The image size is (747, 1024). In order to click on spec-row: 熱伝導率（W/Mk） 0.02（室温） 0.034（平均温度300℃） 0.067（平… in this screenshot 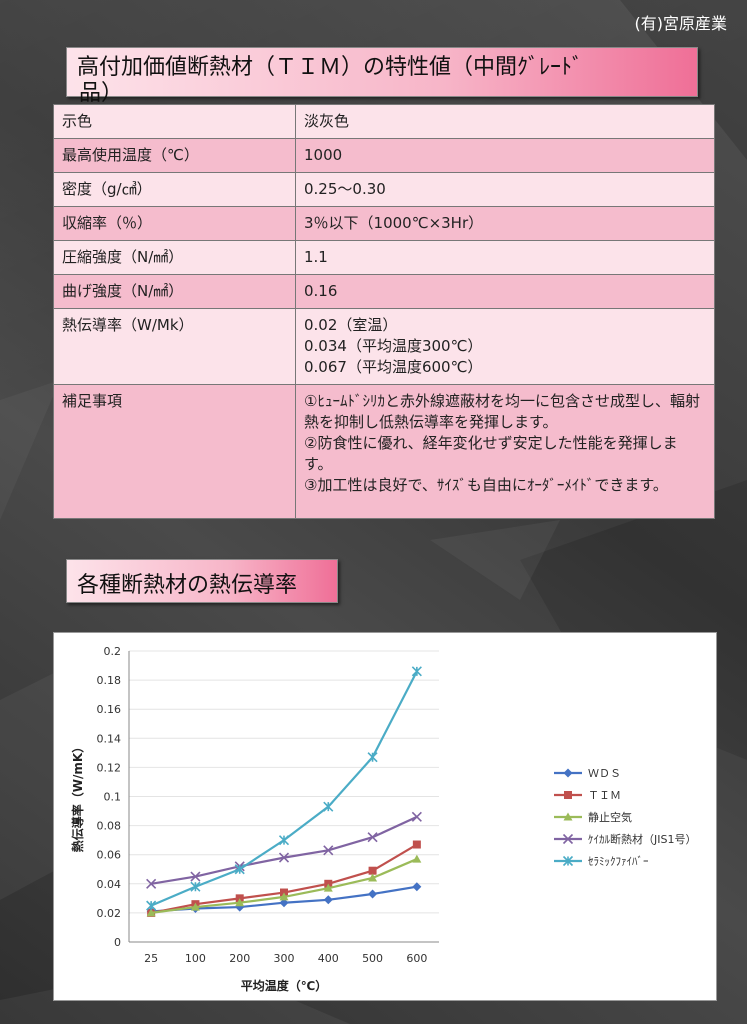, I will do `click(384, 346)`.